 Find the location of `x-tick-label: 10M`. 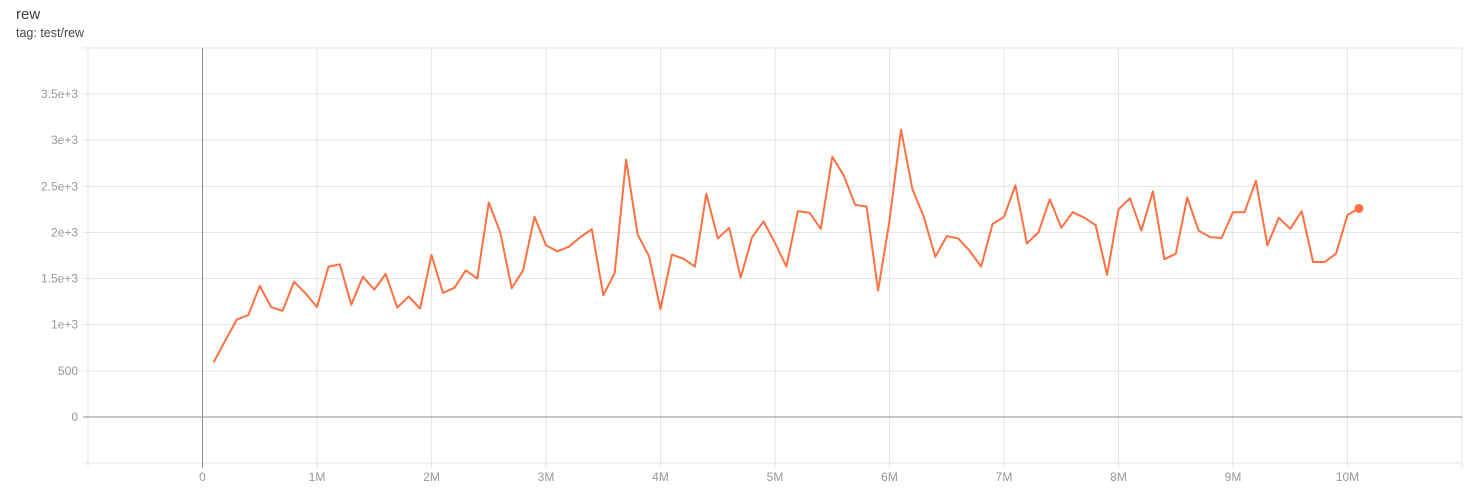

x-tick-label: 10M is located at coordinates (1347, 477).